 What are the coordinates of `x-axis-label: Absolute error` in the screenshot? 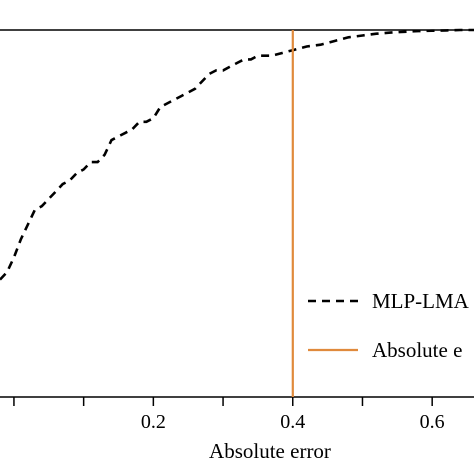 It's located at (270, 451).